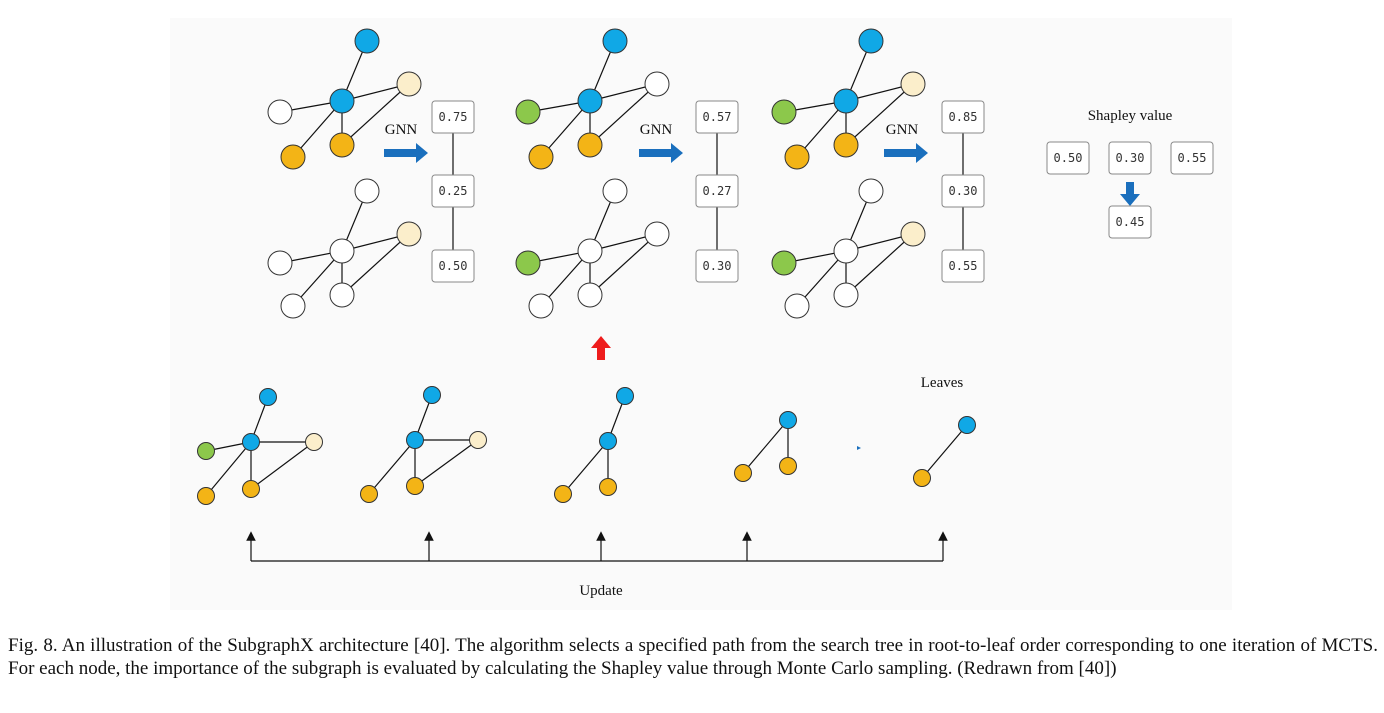 The width and height of the screenshot is (1384, 713). What do you see at coordinates (453, 117) in the screenshot?
I see `value-box-text: 0.75` at bounding box center [453, 117].